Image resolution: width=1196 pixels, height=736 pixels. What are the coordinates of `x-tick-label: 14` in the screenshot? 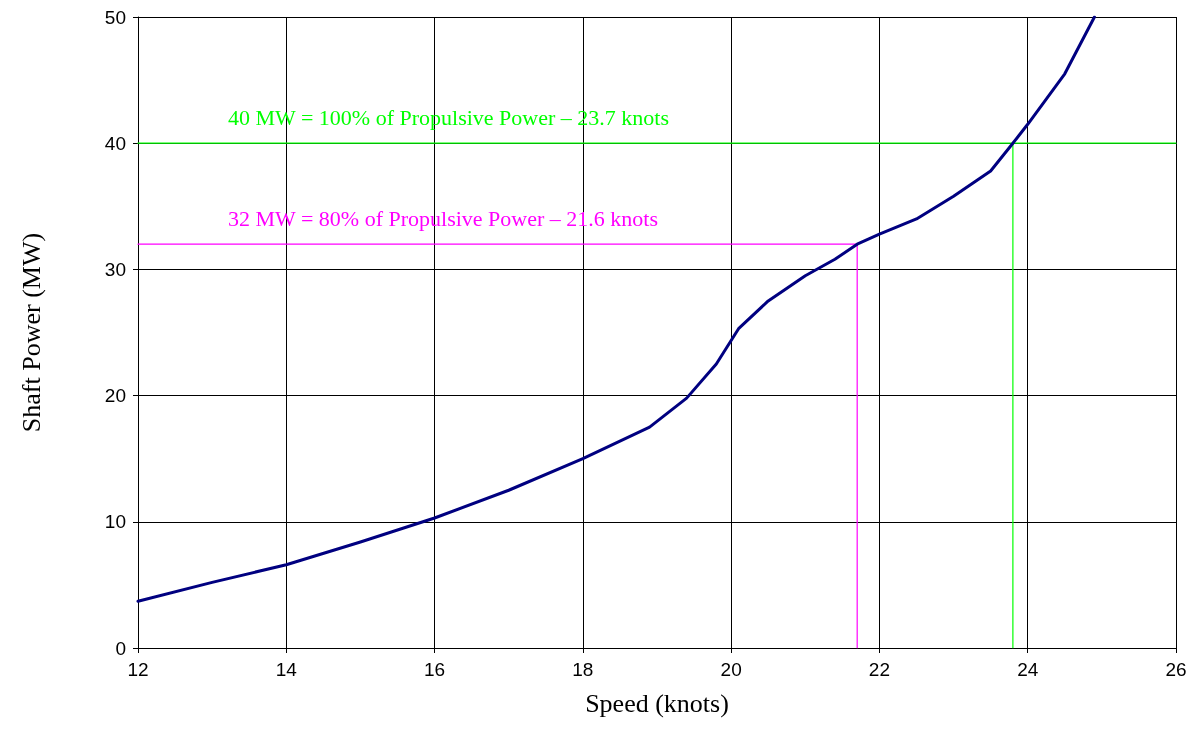 It's located at (286, 669).